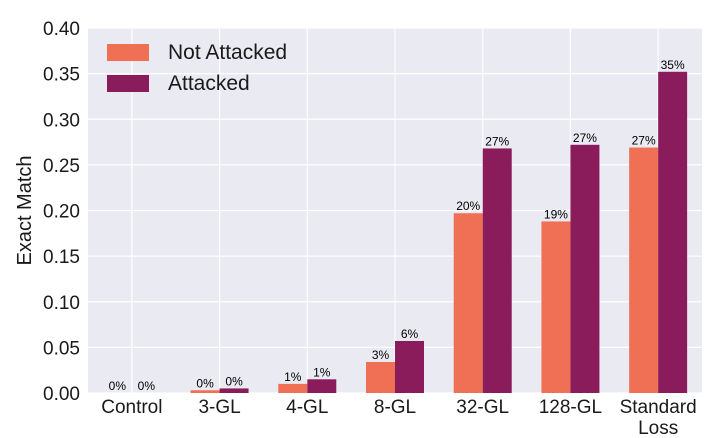  I want to click on y-tick-label: 0.15, so click(61, 257).